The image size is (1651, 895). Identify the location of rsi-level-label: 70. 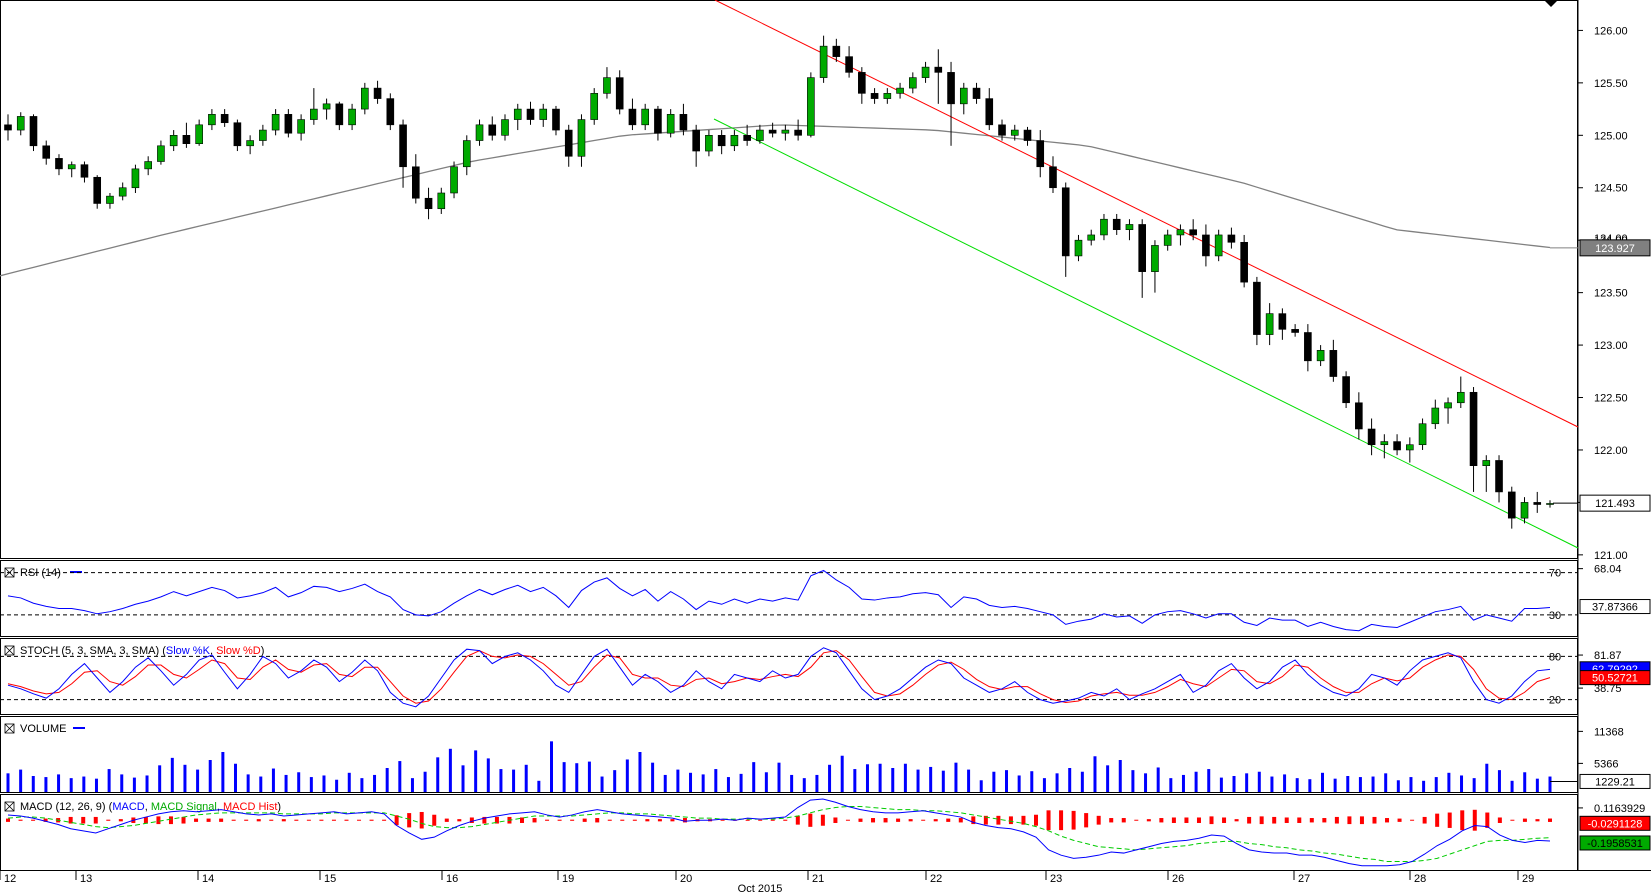
(1555, 574).